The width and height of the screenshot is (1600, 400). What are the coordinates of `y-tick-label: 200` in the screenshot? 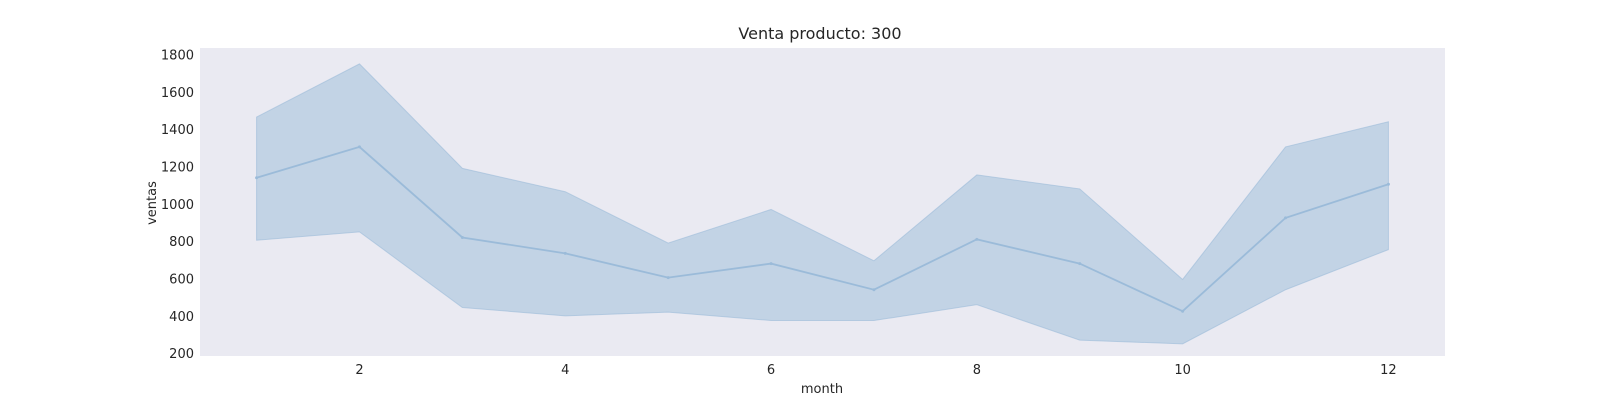 It's located at (181, 354).